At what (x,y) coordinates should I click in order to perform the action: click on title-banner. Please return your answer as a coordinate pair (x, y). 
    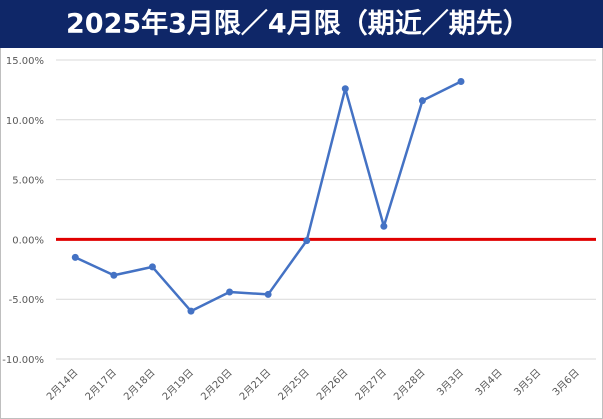
    Looking at the image, I should click on (301, 24).